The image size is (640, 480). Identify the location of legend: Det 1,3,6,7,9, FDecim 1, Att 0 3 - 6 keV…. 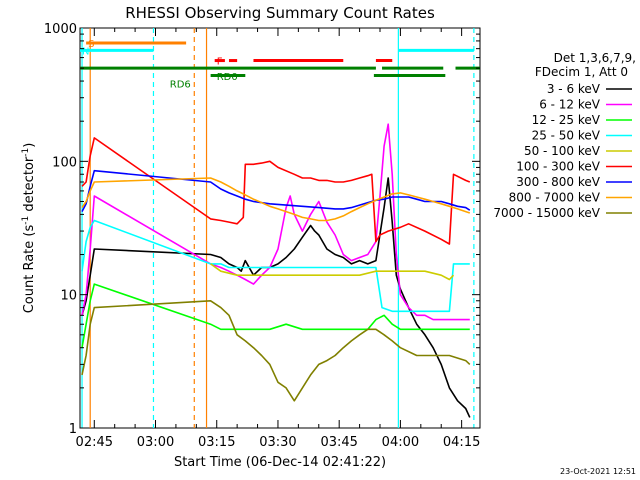
(564, 135).